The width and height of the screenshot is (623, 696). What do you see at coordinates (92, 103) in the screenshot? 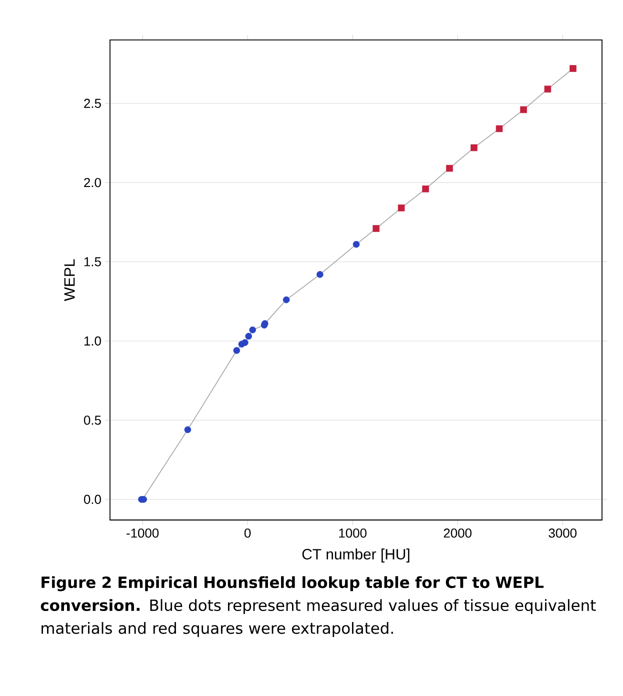
I see `y-tick-label: 2.5` at bounding box center [92, 103].